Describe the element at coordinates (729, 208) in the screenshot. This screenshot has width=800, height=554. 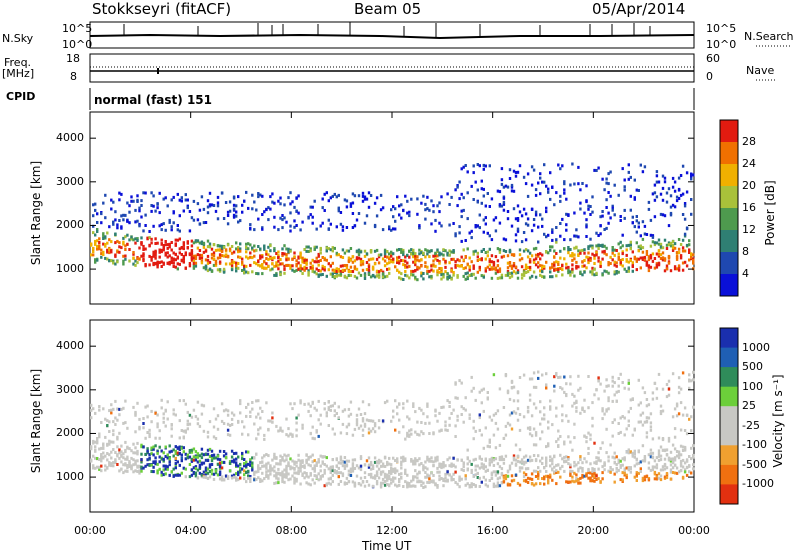
I see `power-colorbar` at that location.